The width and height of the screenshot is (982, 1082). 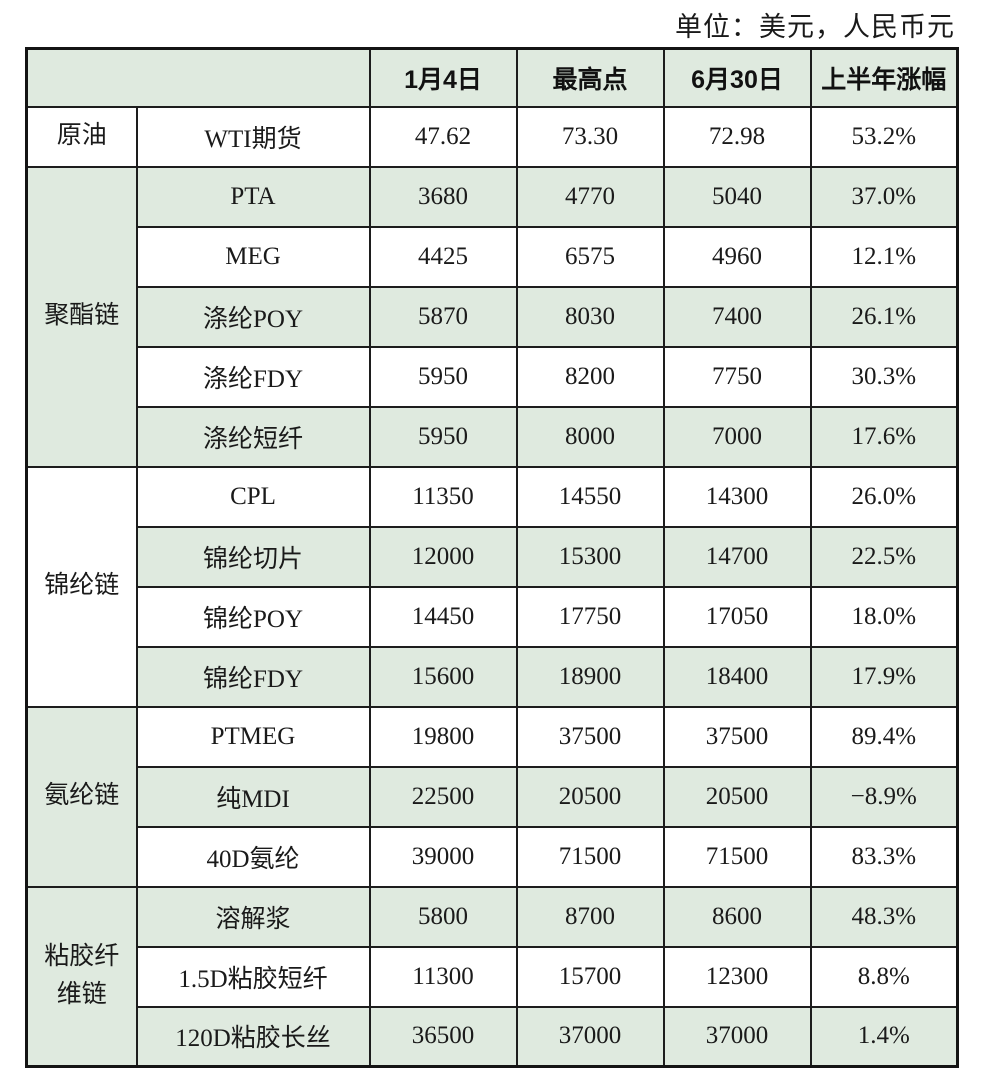 I want to click on value-jun30: 7750, so click(x=737, y=376).